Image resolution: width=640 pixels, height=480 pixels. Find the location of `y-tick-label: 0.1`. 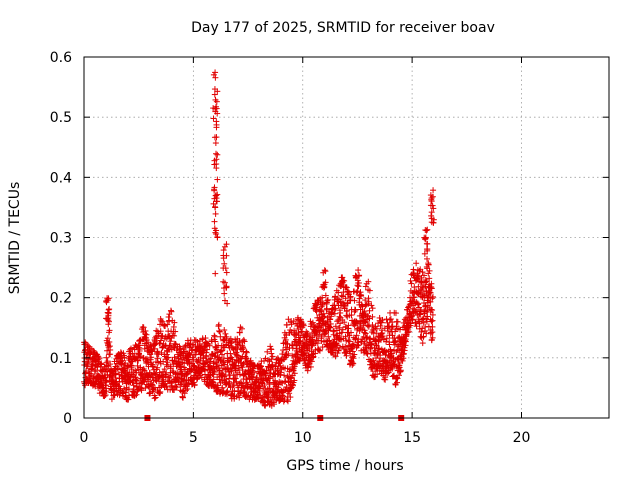

y-tick-label: 0.1 is located at coordinates (61, 359).